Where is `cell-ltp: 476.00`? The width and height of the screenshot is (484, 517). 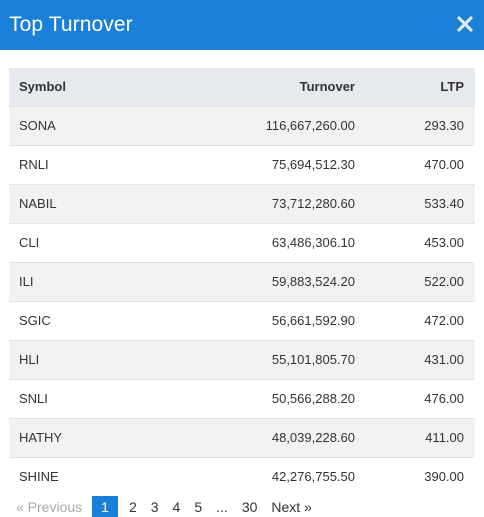
cell-ltp: 476.00 is located at coordinates (444, 398).